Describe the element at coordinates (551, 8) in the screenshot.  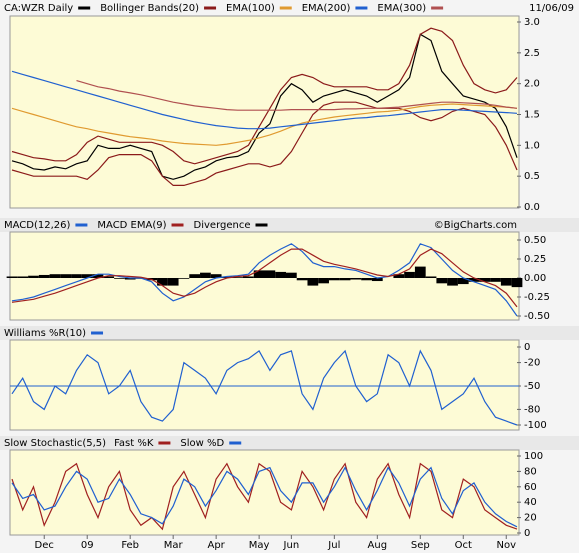
I see `date-label: 11/06/09` at that location.